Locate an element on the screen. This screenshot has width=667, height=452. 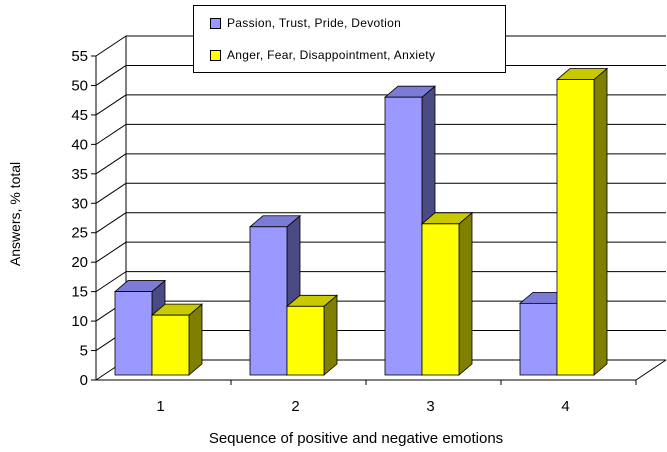
x-tick-label: 2 is located at coordinates (295, 406).